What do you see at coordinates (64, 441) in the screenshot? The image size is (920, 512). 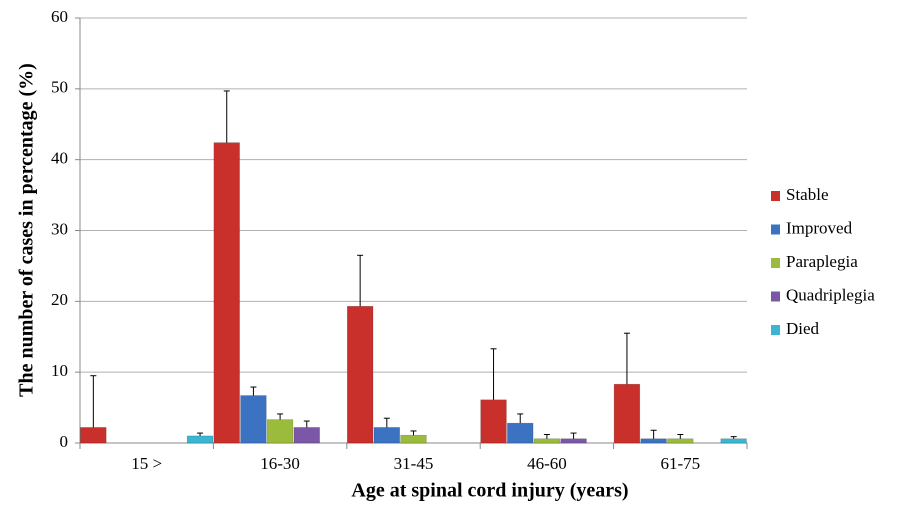 I see `y-tick-label: 0` at bounding box center [64, 441].